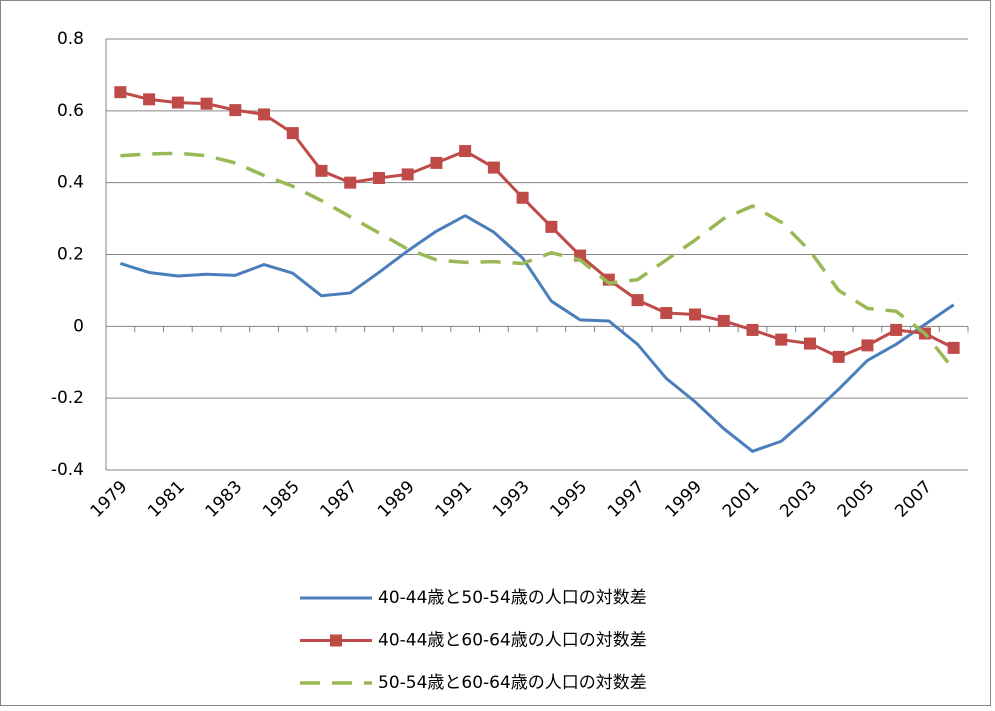 The image size is (995, 711). Describe the element at coordinates (512, 598) in the screenshot. I see `legend-label: 40-44歳と50-54歳の人口の対数差` at that location.